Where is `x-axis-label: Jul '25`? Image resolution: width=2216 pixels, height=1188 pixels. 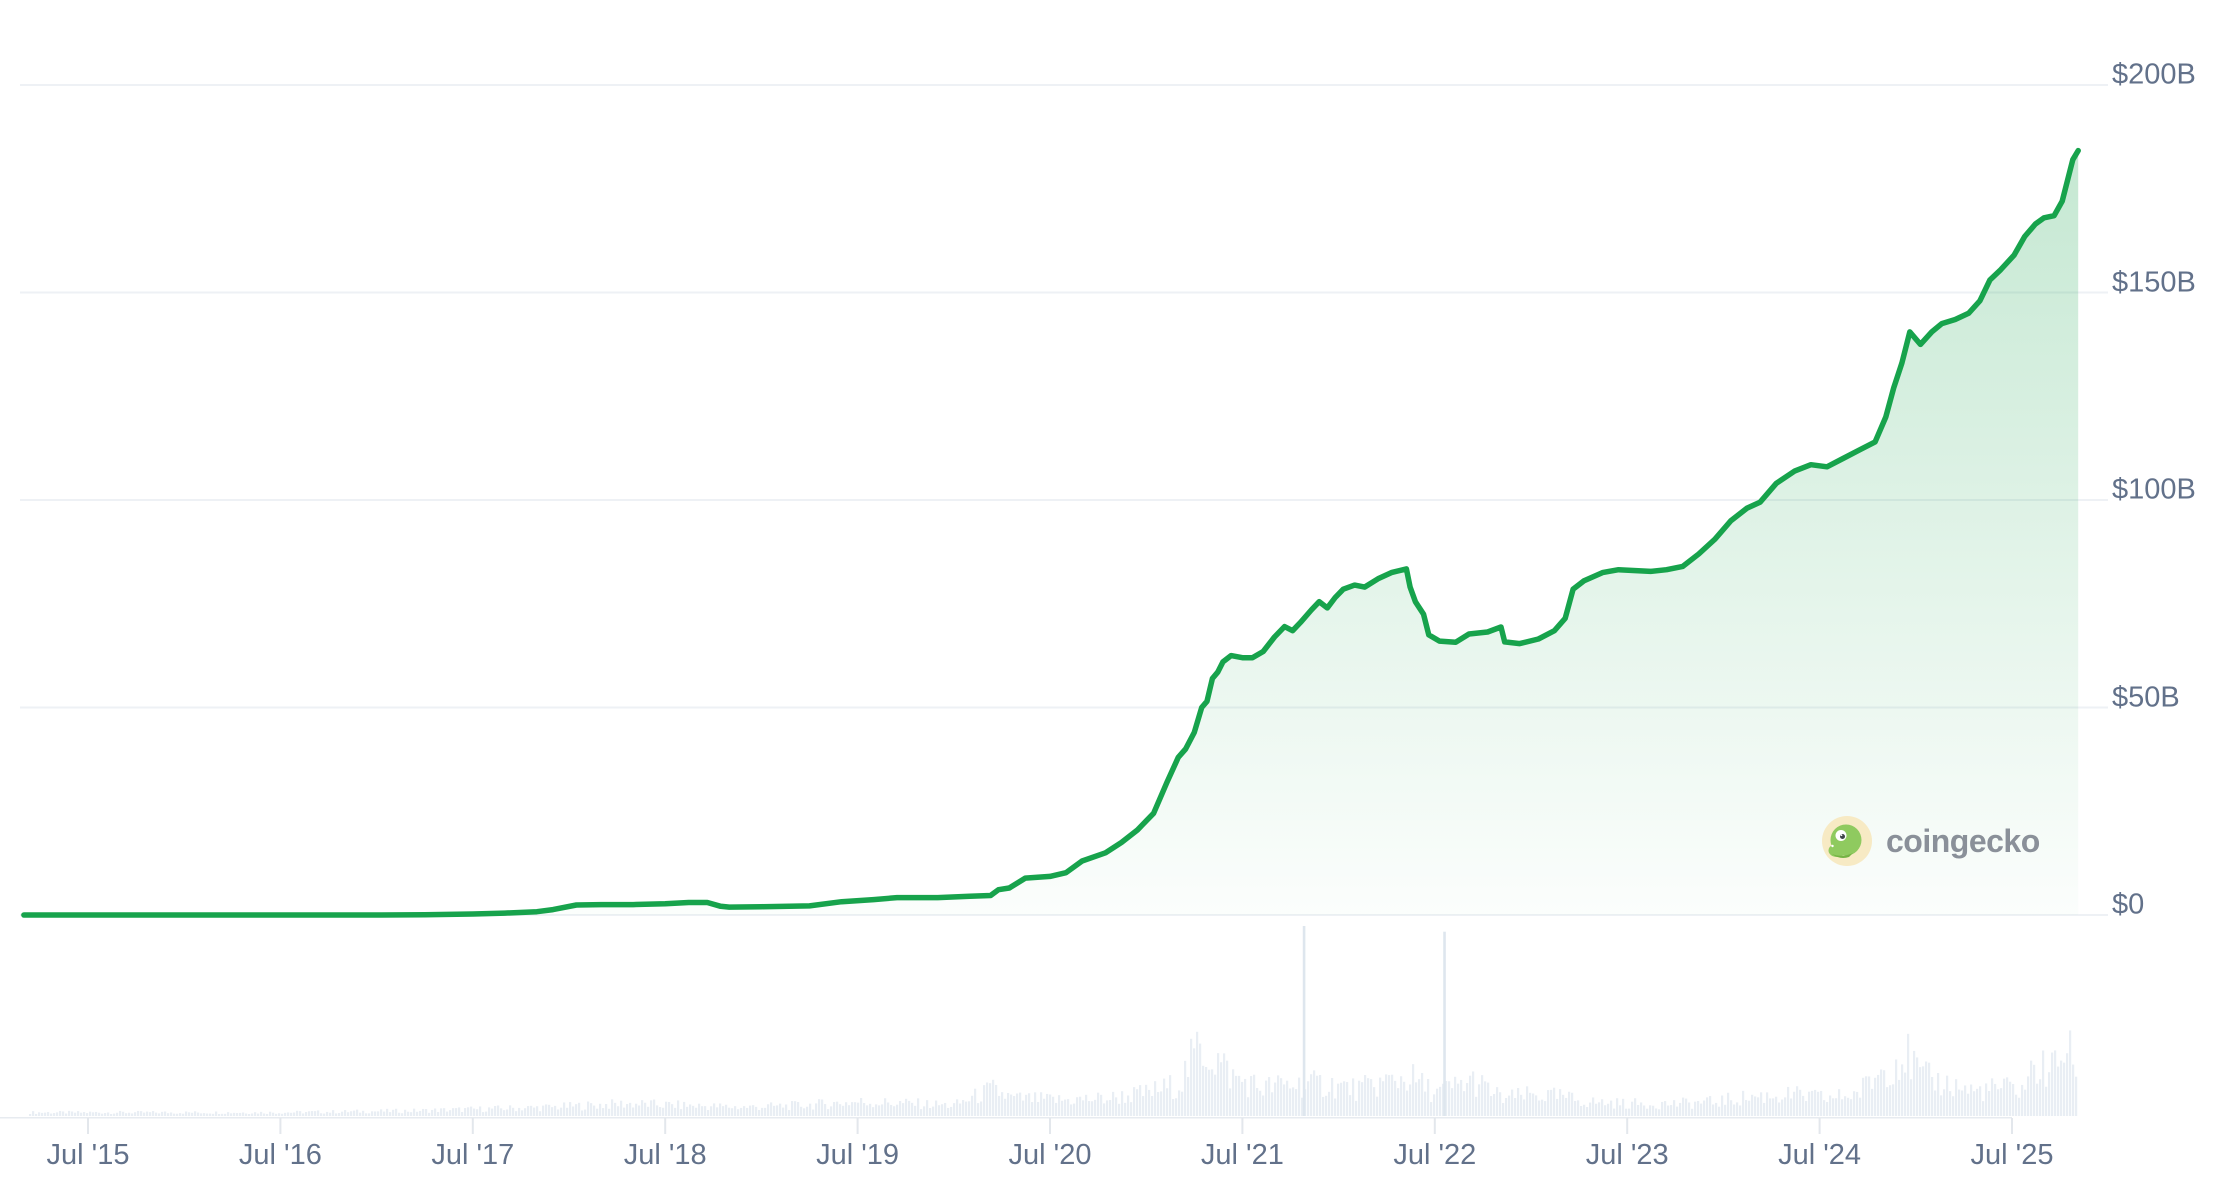
x-axis-label: Jul '25 is located at coordinates (2012, 1155).